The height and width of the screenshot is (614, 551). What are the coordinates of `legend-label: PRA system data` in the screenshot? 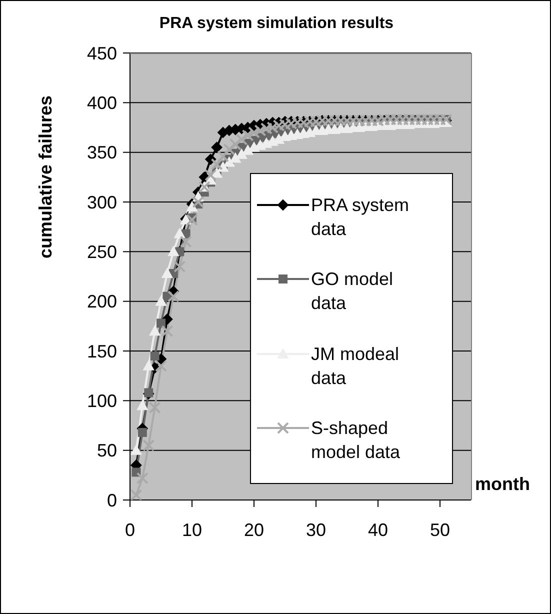 It's located at (360, 218).